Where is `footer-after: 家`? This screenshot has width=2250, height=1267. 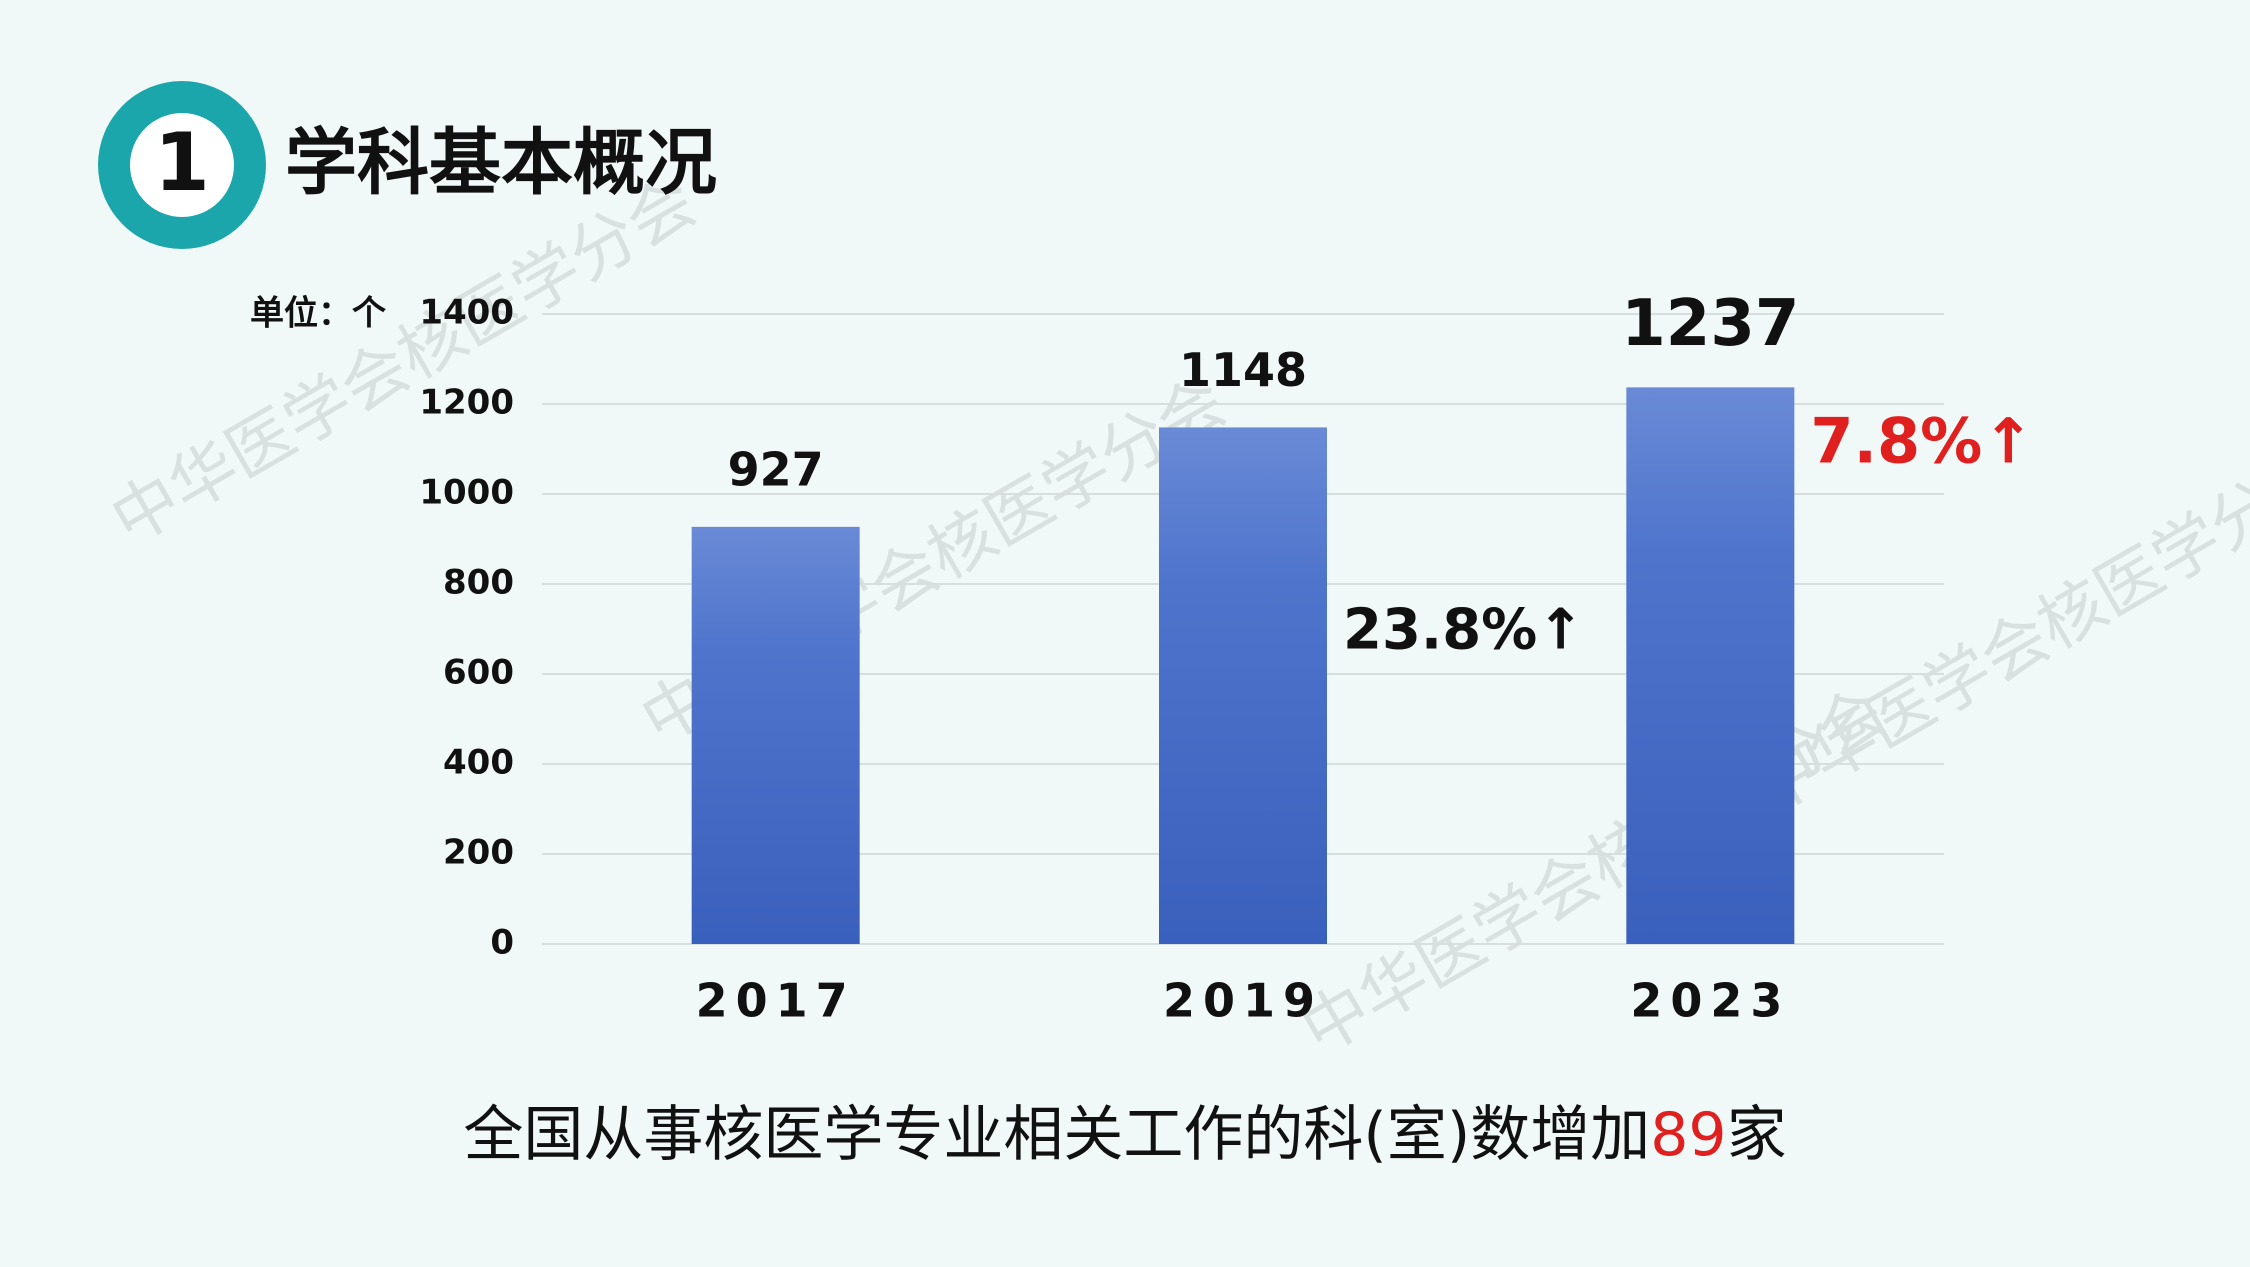
footer-after: 家 is located at coordinates (1757, 1135).